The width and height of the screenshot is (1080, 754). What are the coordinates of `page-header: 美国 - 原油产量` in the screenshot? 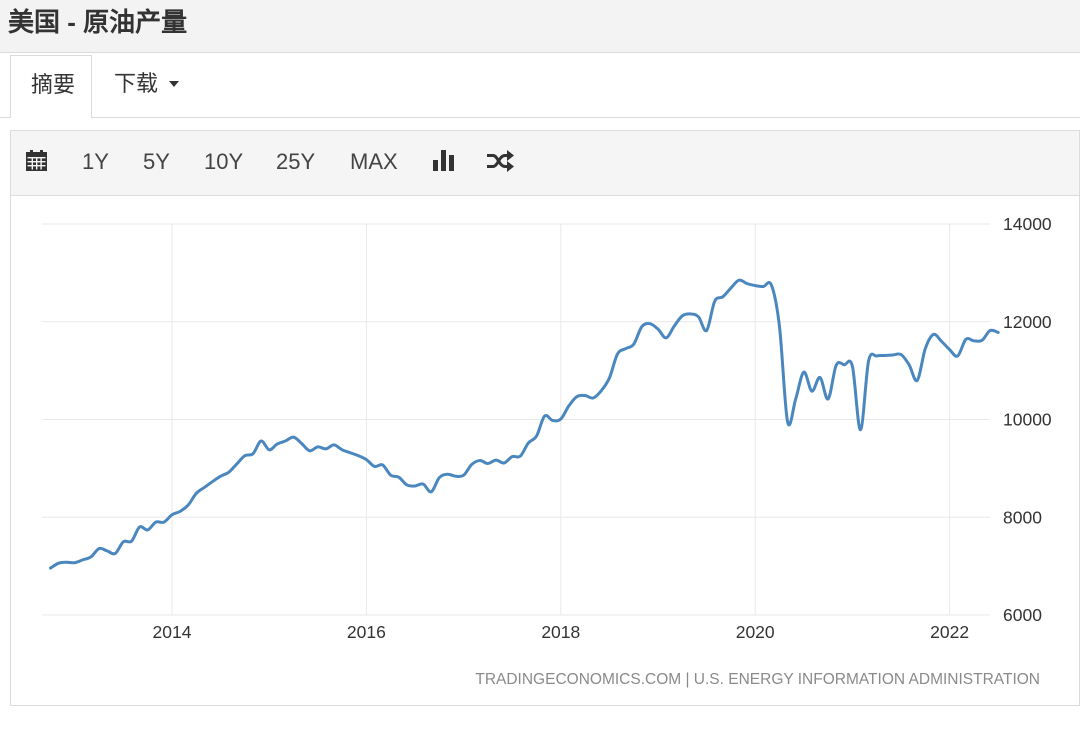 It's located at (540, 26).